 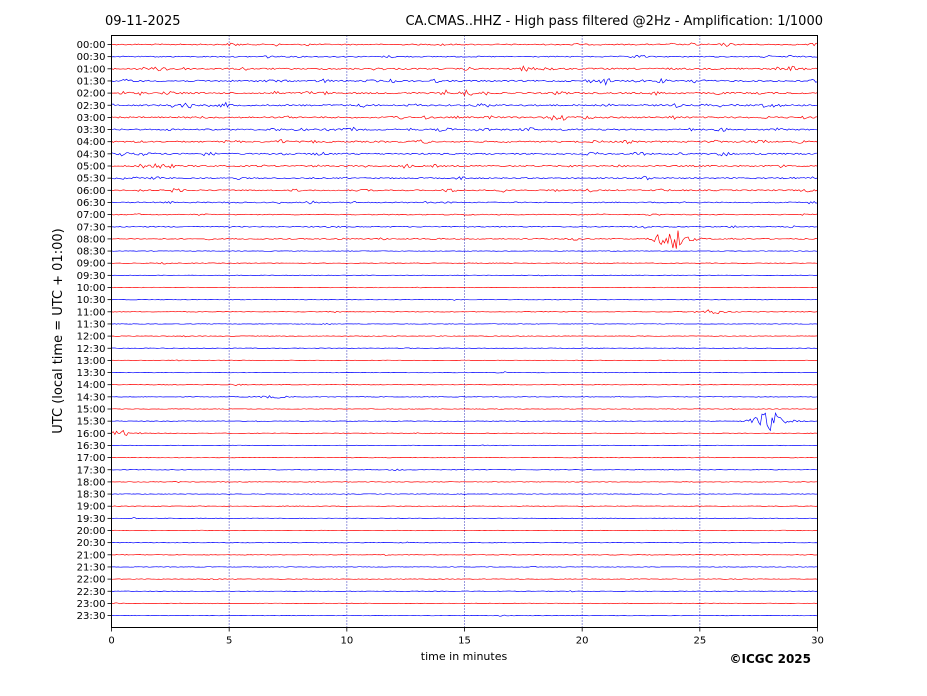 What do you see at coordinates (770, 659) in the screenshot?
I see `copyright-label: ©ICGC 2025` at bounding box center [770, 659].